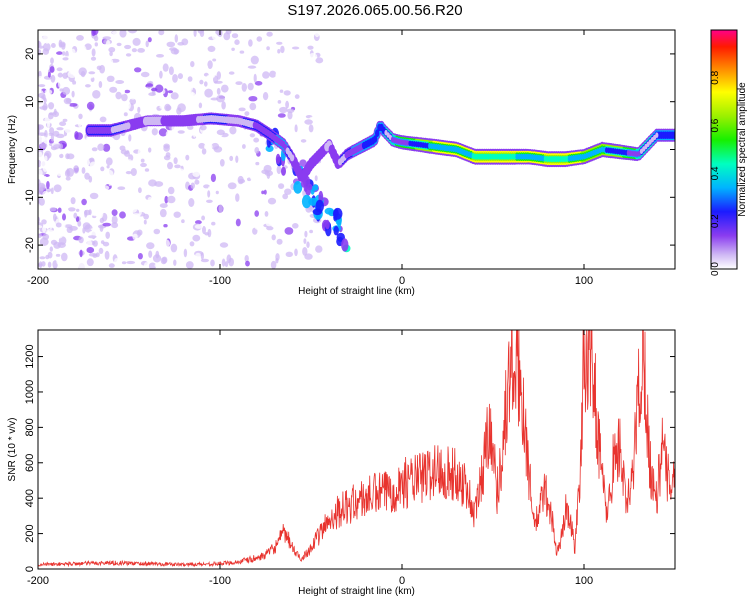 This screenshot has height=600, width=750. Describe the element at coordinates (30, 356) in the screenshot. I see `y-tick-label: 1200` at that location.